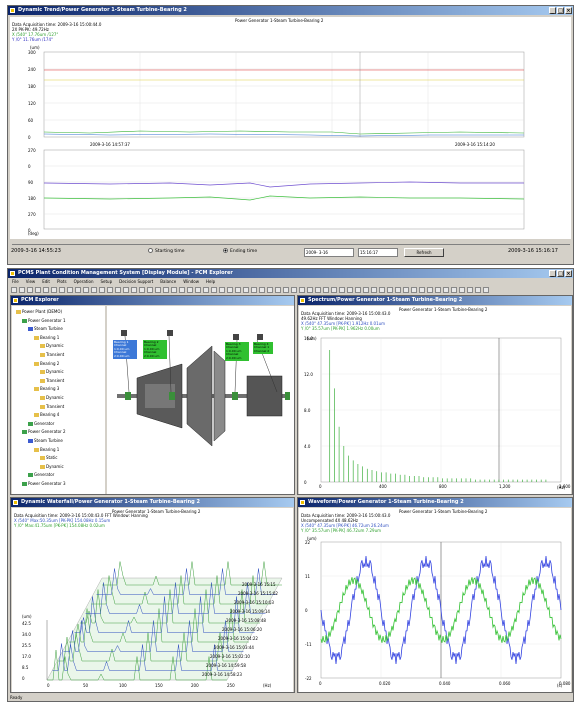 This screenshot has width=579, height=705. What do you see at coordinates (263, 348) in the screenshot?
I see `bearing-4-label: Bearing 4 Channel 1 Channel 2` at bounding box center [263, 348].